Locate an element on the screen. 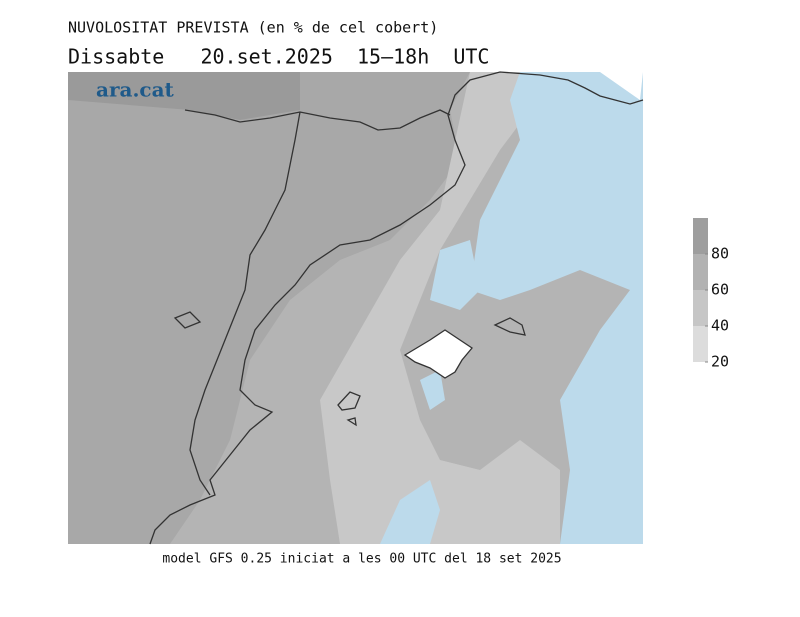 This screenshot has width=800, height=617. subtitle: Dissabte 20.set.2025 15–18h UTC is located at coordinates (278, 57).